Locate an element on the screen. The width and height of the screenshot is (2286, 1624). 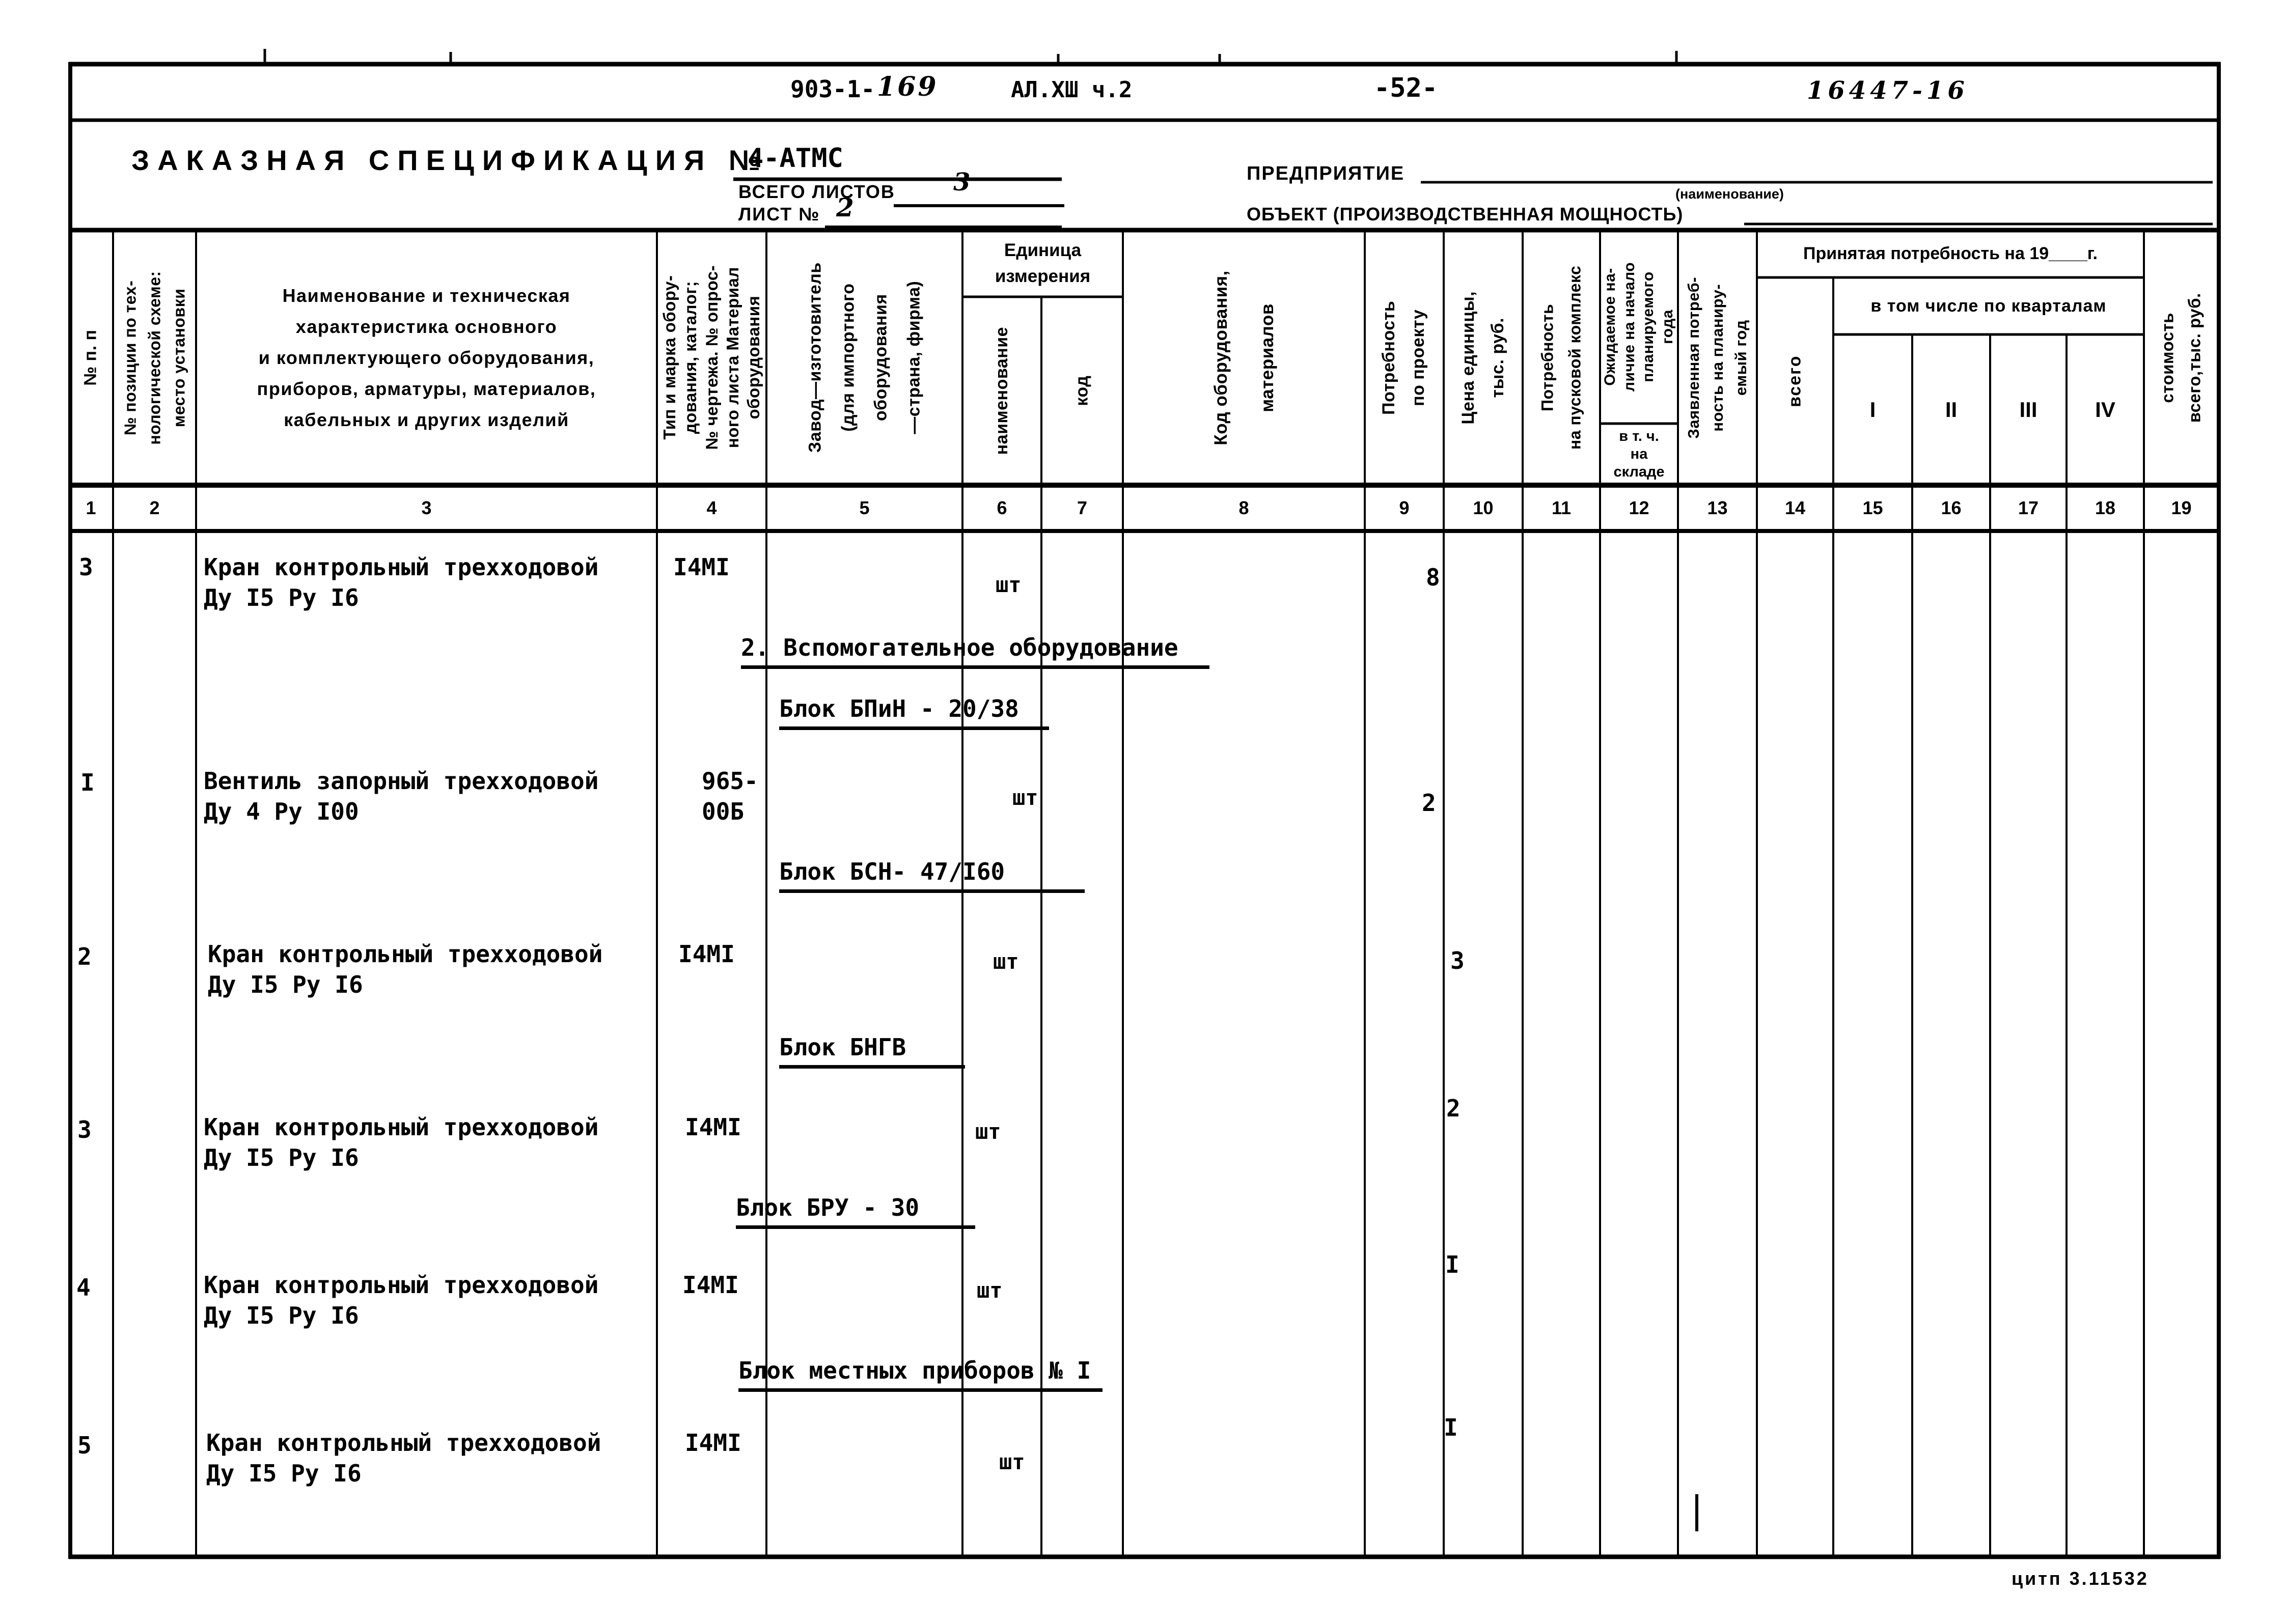
col-header-q4: IV is located at coordinates (2106, 409).